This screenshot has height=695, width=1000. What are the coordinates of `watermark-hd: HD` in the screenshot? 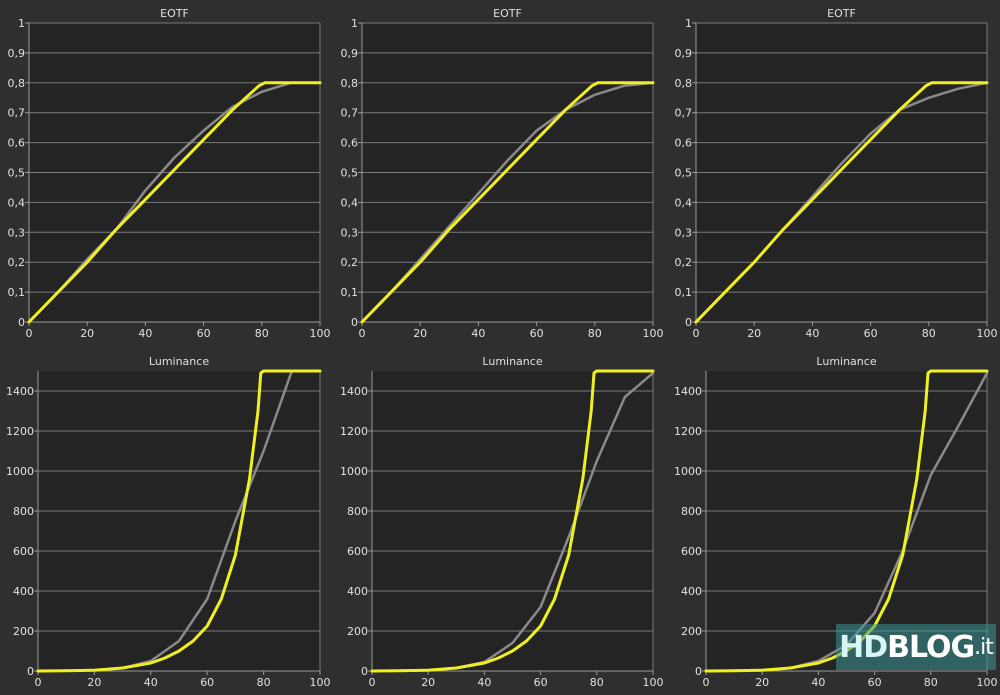 It's located at (863, 647).